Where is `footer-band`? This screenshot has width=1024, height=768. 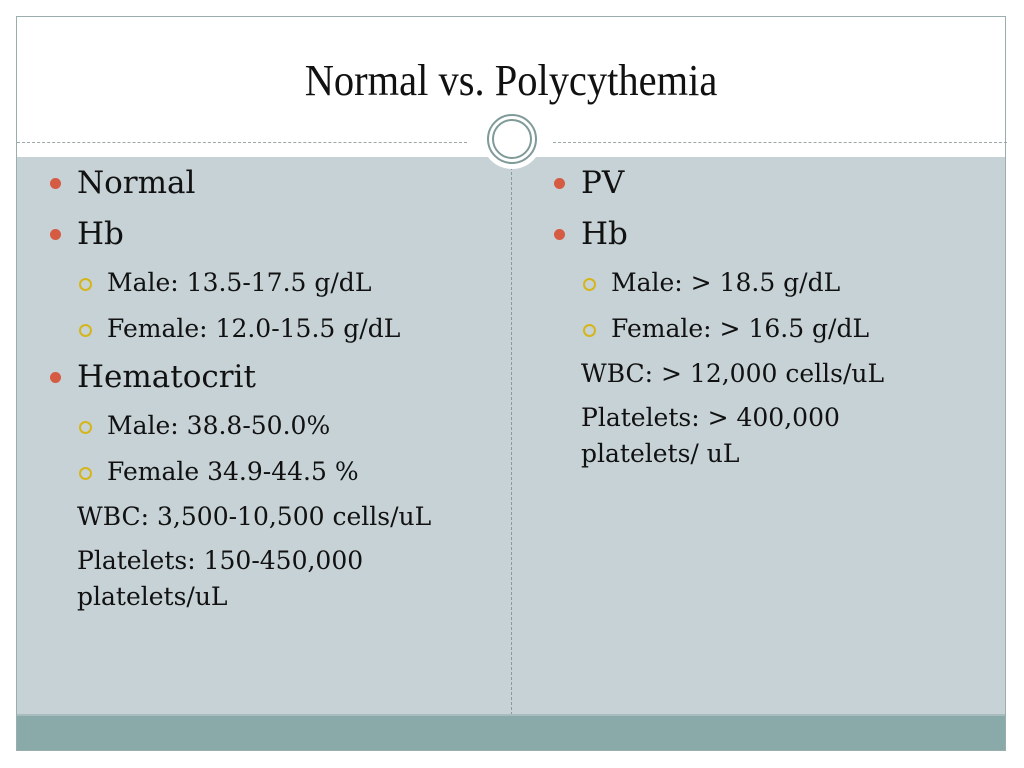
footer-band is located at coordinates (511, 732).